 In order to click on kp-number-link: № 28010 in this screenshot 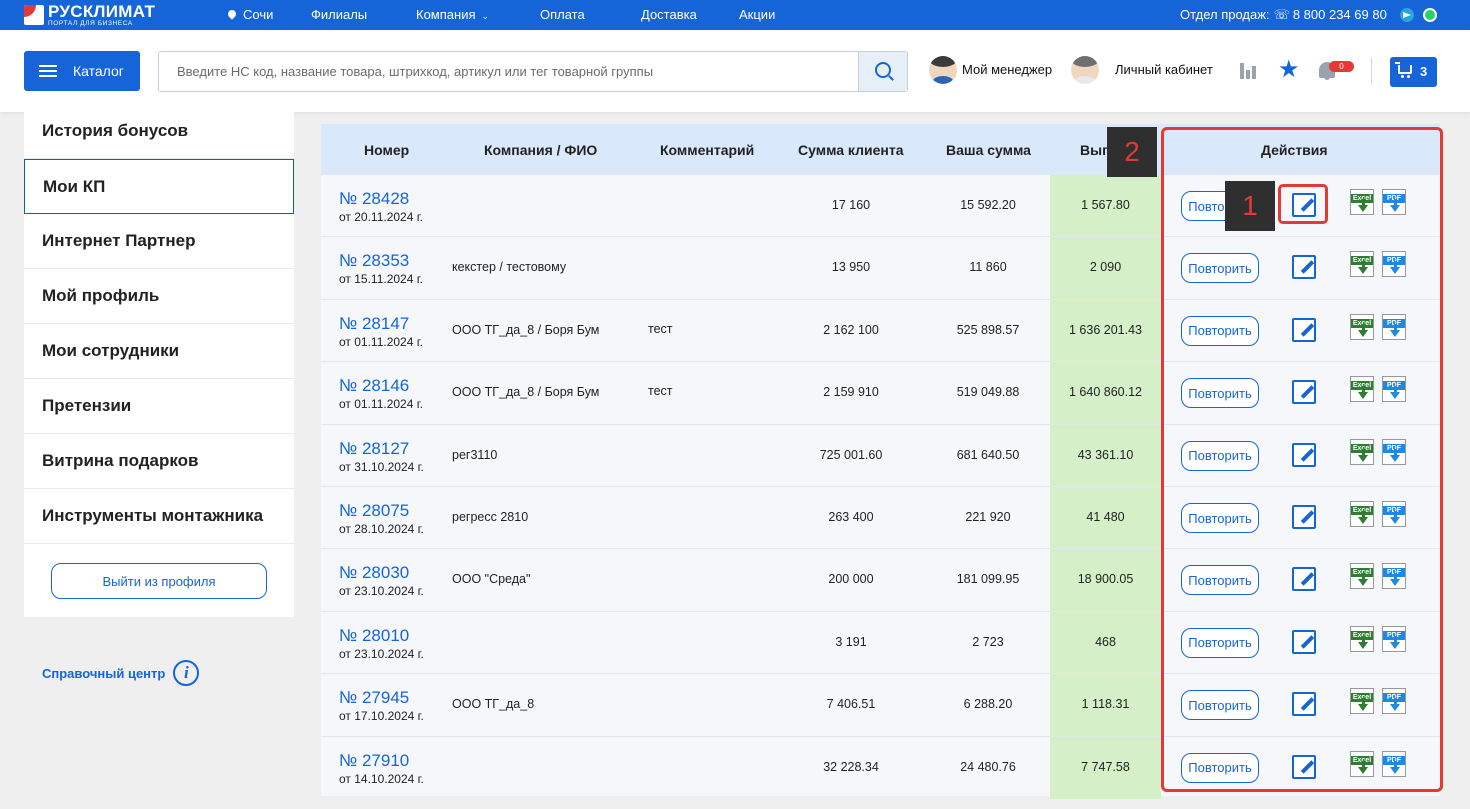, I will do `click(374, 635)`.